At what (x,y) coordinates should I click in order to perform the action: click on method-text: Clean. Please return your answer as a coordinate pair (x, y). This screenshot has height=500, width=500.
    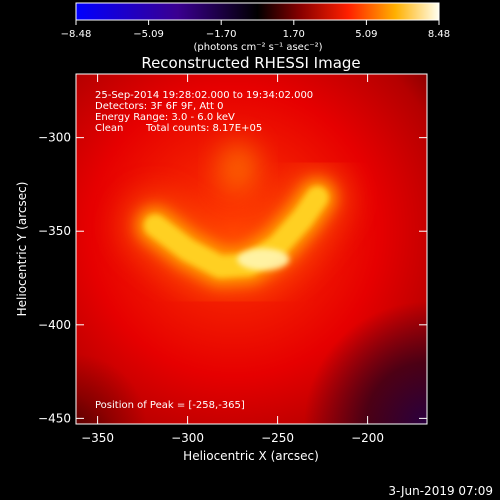
    Looking at the image, I should click on (109, 128).